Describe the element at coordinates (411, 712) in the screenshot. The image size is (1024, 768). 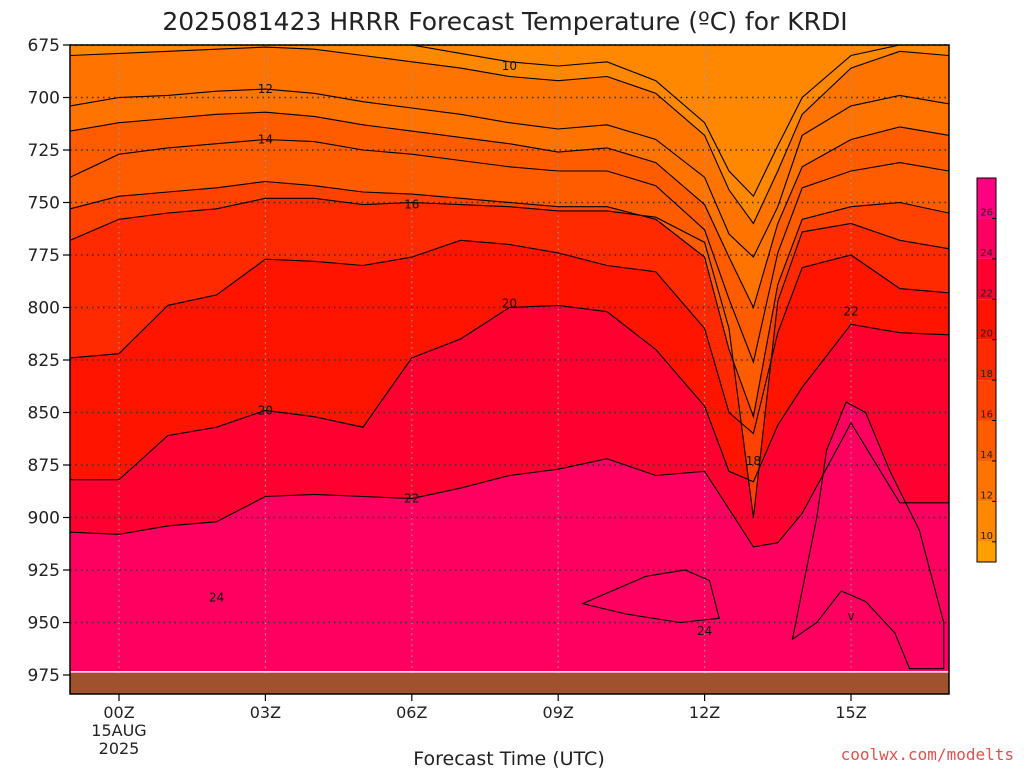
I see `x-tick-label: 06Z` at that location.